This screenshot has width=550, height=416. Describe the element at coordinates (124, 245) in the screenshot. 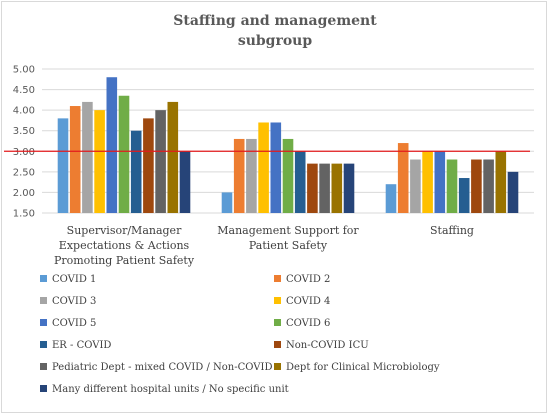

I see `category-label-1-line-2: Expectations & Actions` at that location.